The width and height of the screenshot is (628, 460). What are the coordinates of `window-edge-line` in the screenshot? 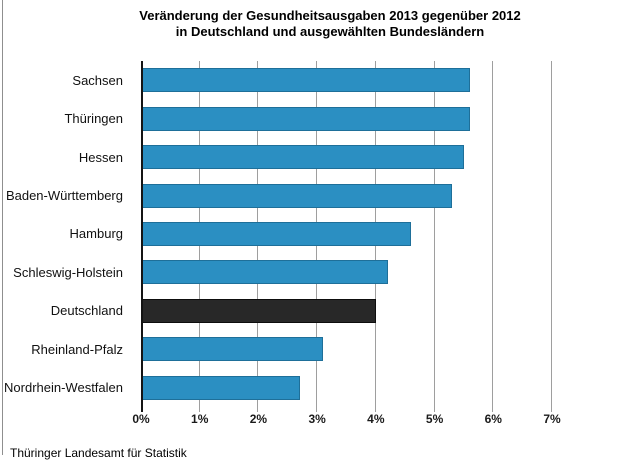 It's located at (2, 227).